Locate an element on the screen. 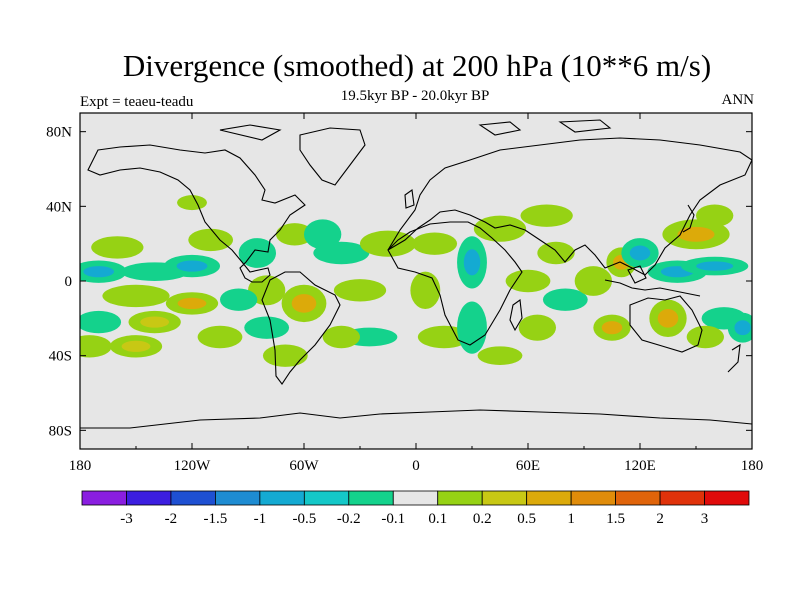 This screenshot has width=800, height=600. lon-tick-label: 60W is located at coordinates (304, 466).